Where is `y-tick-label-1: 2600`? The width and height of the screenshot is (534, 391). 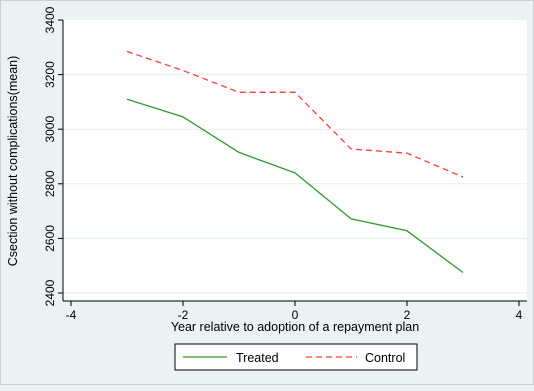 y-tick-label-1: 2600 is located at coordinates (50, 238).